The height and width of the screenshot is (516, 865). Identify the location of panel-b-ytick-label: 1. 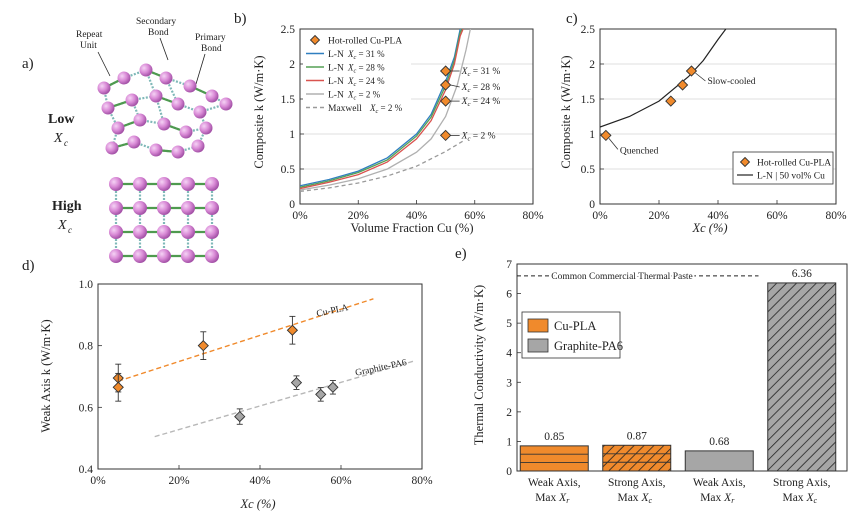
(292, 135).